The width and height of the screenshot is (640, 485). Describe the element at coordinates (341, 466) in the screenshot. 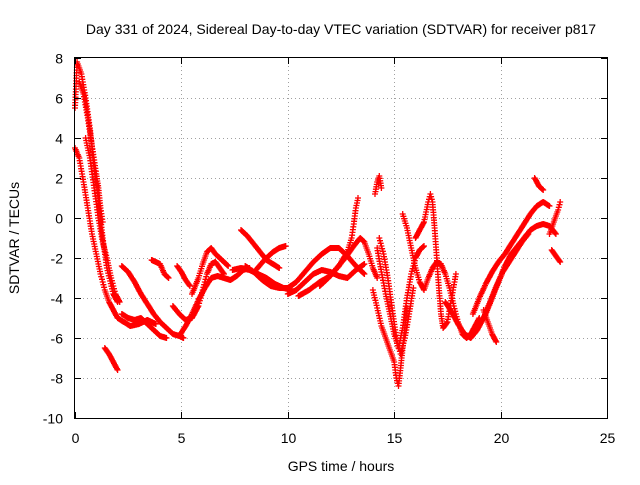

I see `x-axis-label: GPS time / hours` at that location.